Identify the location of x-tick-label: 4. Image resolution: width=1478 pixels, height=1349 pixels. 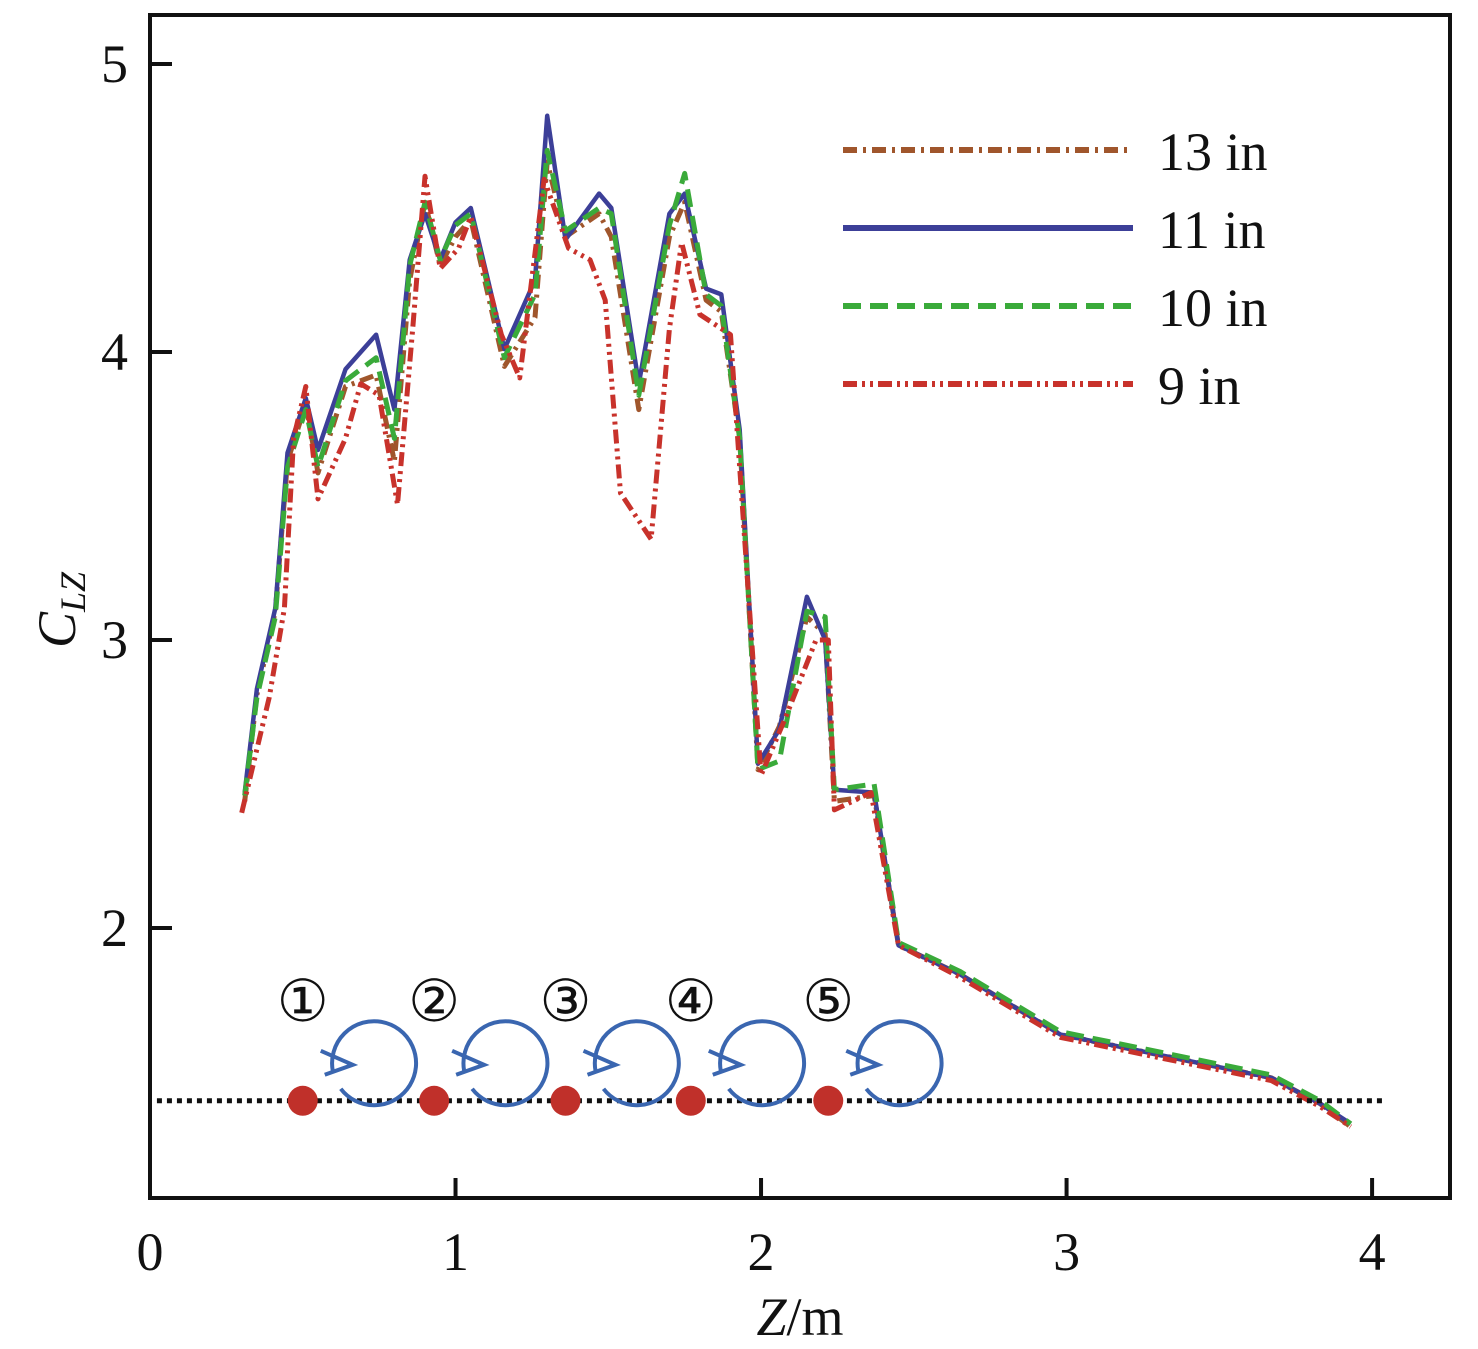
(1372, 1252).